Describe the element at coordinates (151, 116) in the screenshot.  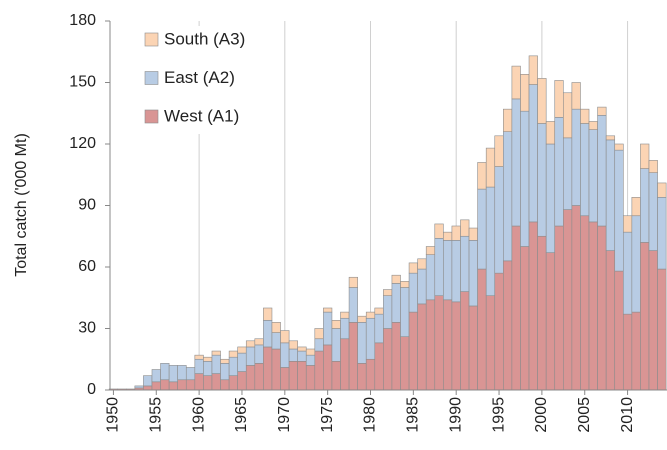
I see `legend-swatch` at that location.